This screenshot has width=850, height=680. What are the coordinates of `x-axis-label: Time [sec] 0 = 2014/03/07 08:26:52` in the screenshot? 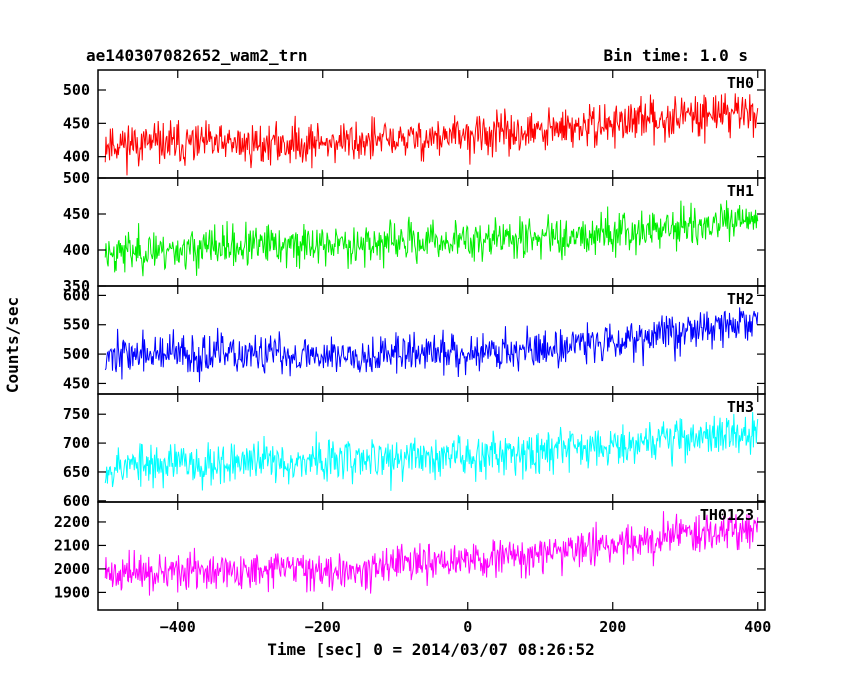 It's located at (431, 649).